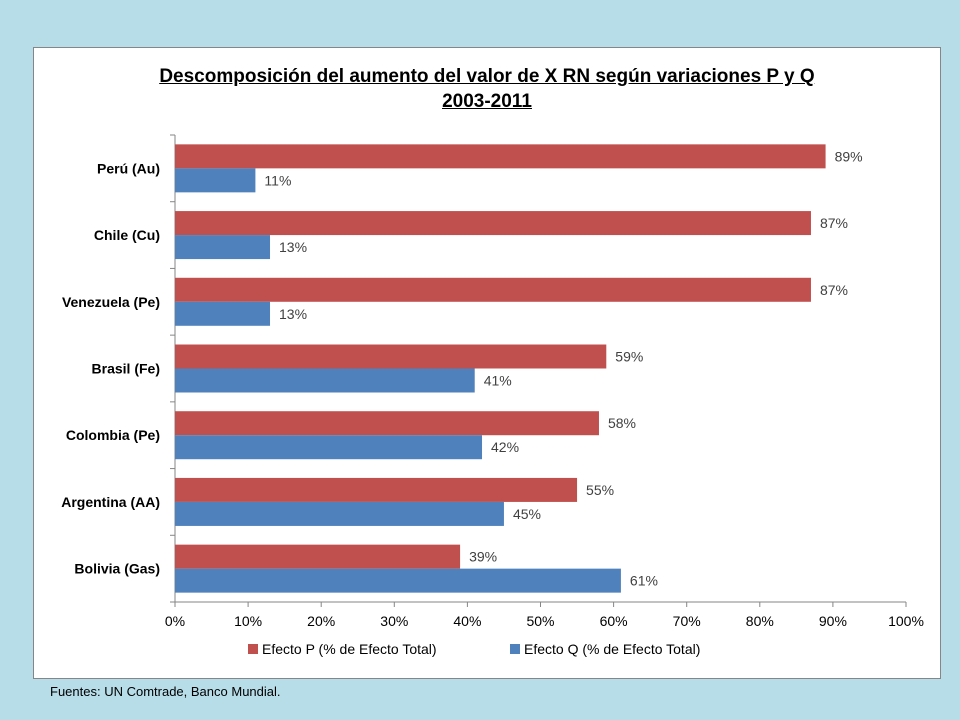 Image resolution: width=960 pixels, height=720 pixels. I want to click on x-tick-label: 40%, so click(467, 621).